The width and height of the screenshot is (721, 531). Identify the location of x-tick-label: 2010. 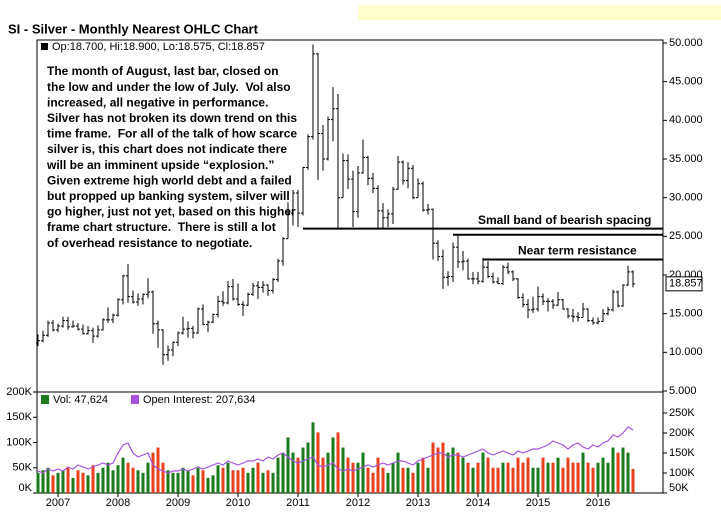
(238, 503).